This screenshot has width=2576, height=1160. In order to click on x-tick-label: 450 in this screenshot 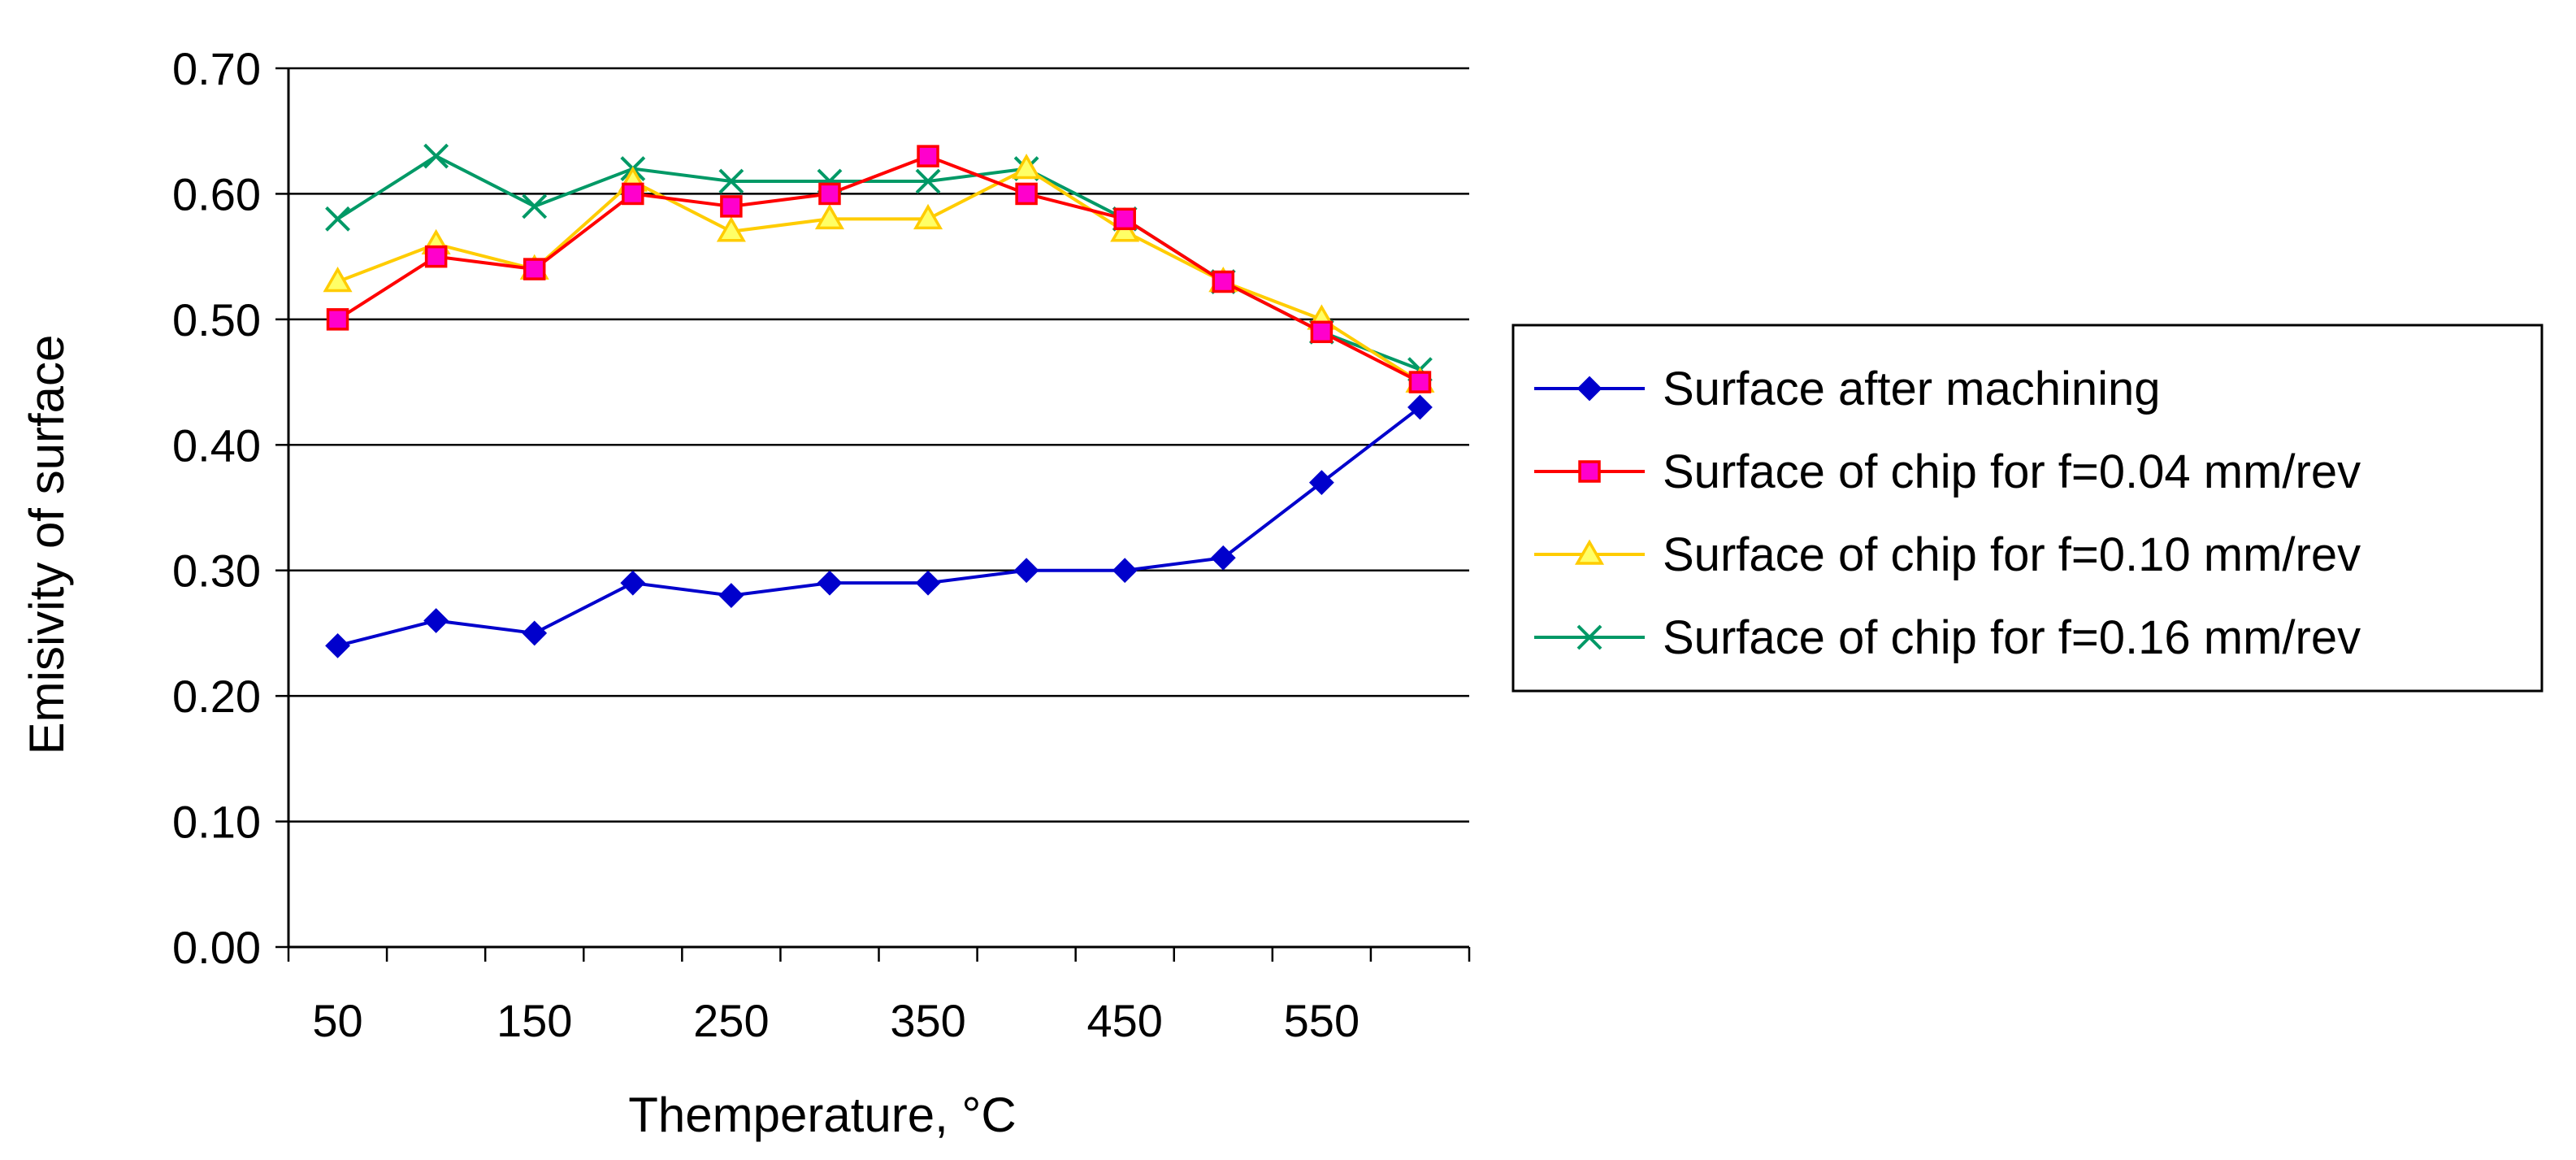, I will do `click(1124, 1020)`.